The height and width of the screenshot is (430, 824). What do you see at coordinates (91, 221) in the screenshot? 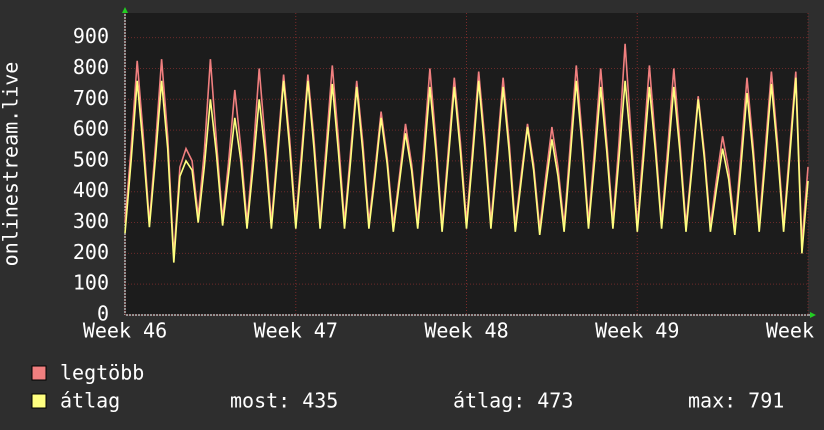
I see `y-tick-label: 300` at bounding box center [91, 221].